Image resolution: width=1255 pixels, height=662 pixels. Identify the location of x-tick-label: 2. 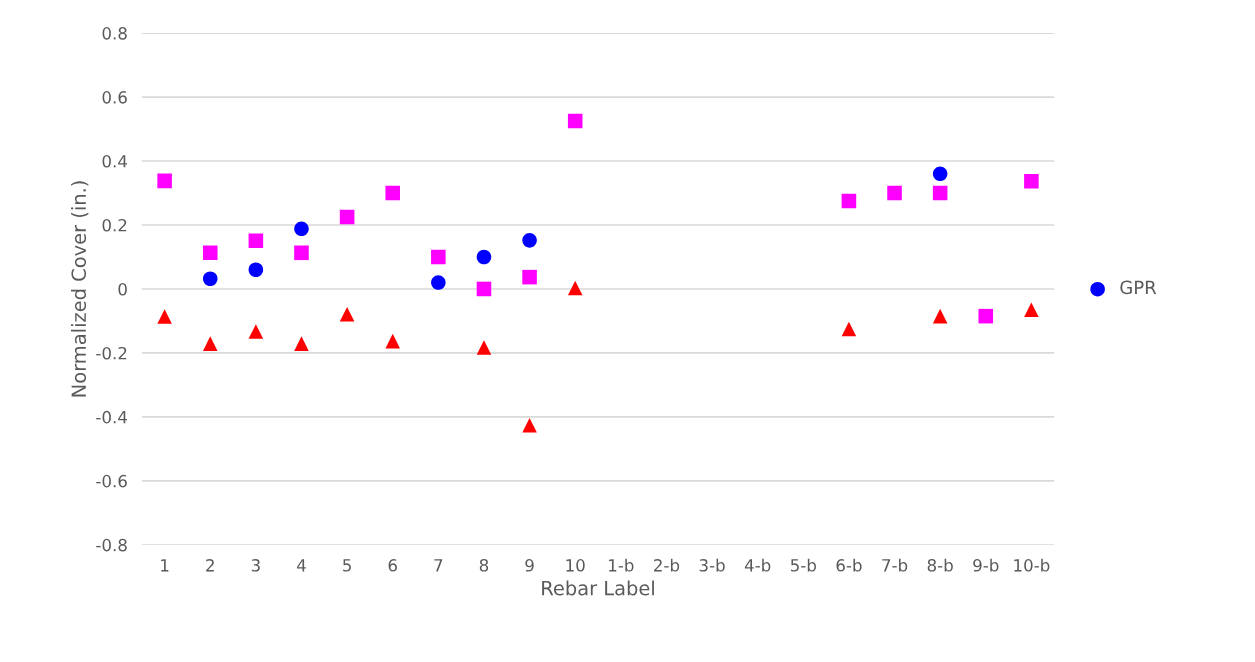
(210, 565).